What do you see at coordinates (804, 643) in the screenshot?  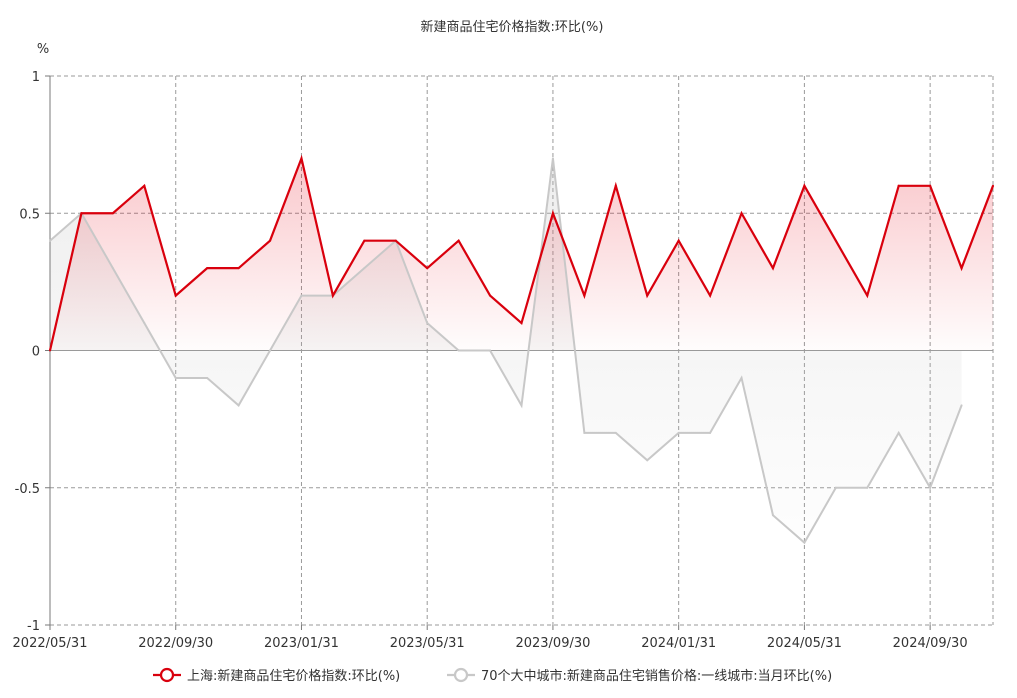 I see `x-tick-label: 2024/05/31` at bounding box center [804, 643].